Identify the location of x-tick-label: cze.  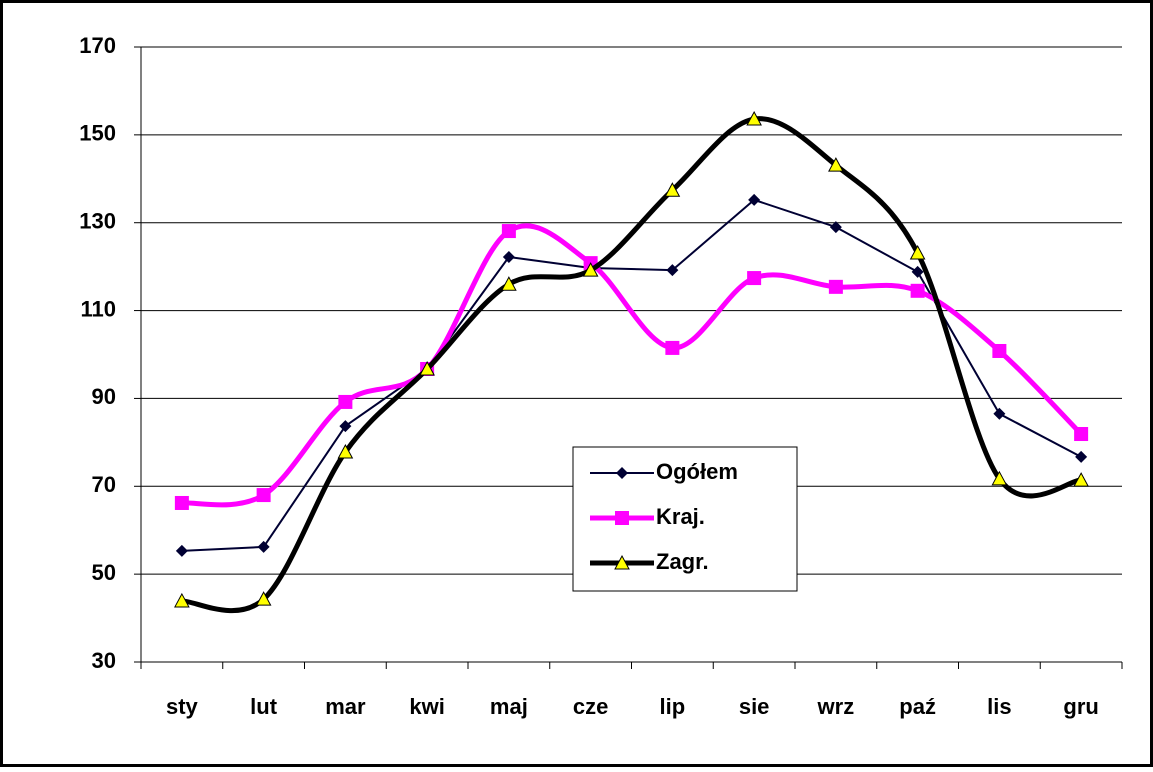
(590, 706).